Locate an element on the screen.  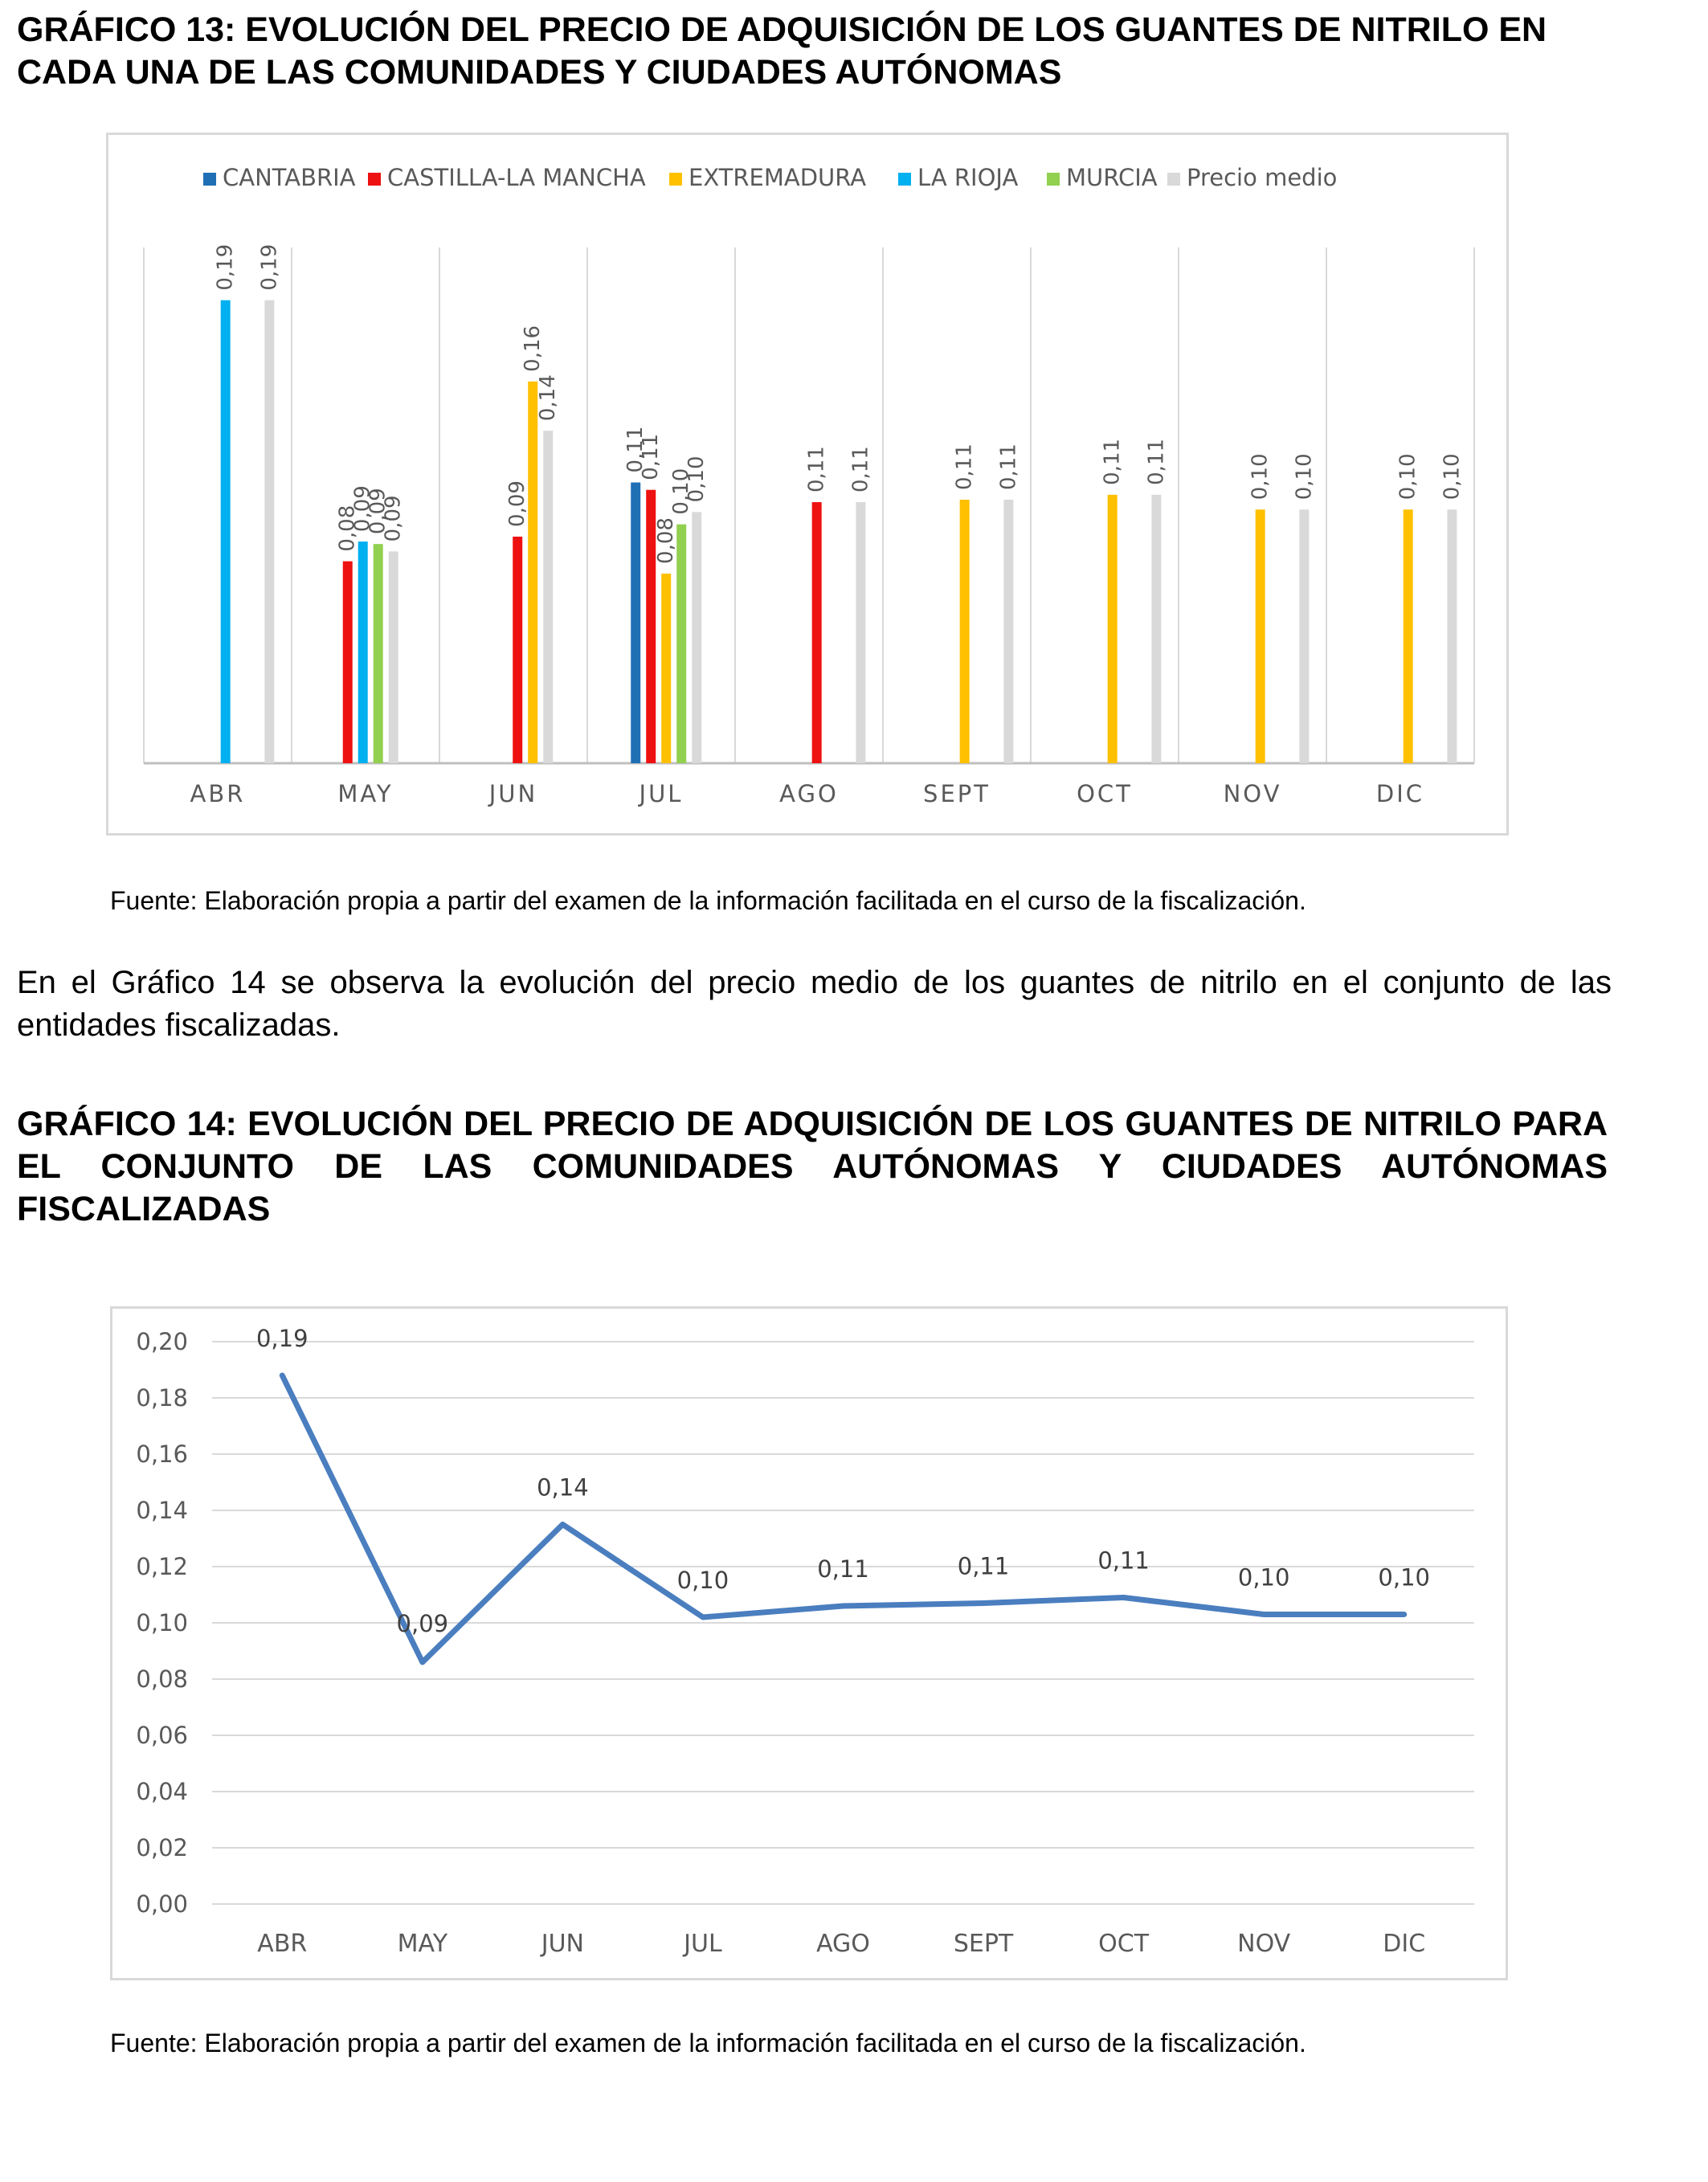
data-label-precio-medio-ago: 0,11 is located at coordinates (860, 469).